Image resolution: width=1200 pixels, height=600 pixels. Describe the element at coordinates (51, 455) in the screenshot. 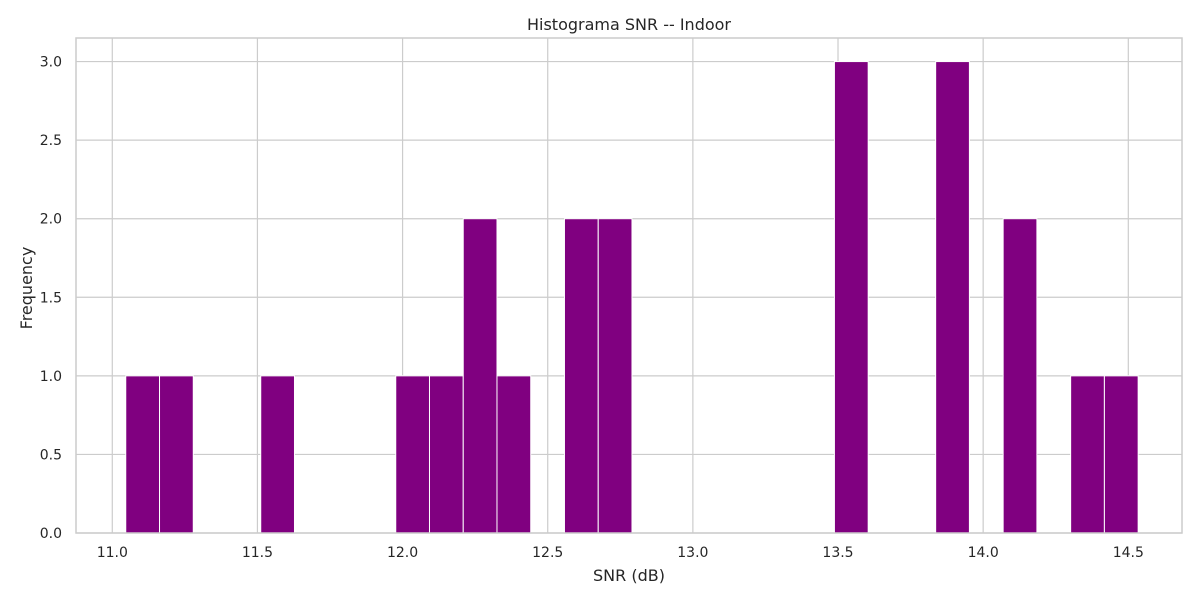

I see `y-tick-label-1: 0.5` at that location.